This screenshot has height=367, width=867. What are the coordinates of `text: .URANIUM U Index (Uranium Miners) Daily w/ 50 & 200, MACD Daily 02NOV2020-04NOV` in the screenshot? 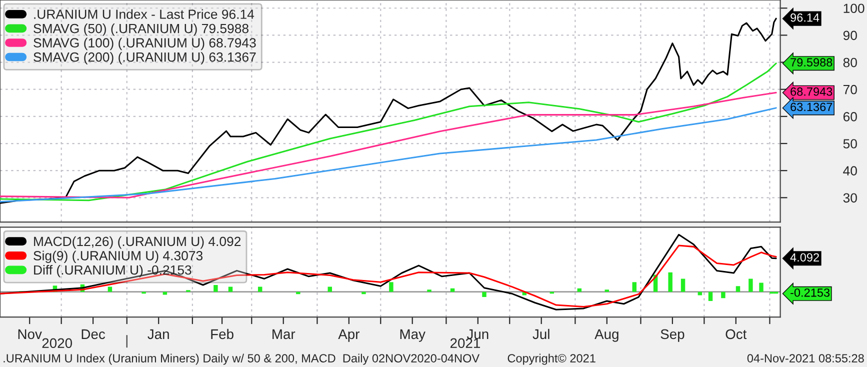 It's located at (242, 359).